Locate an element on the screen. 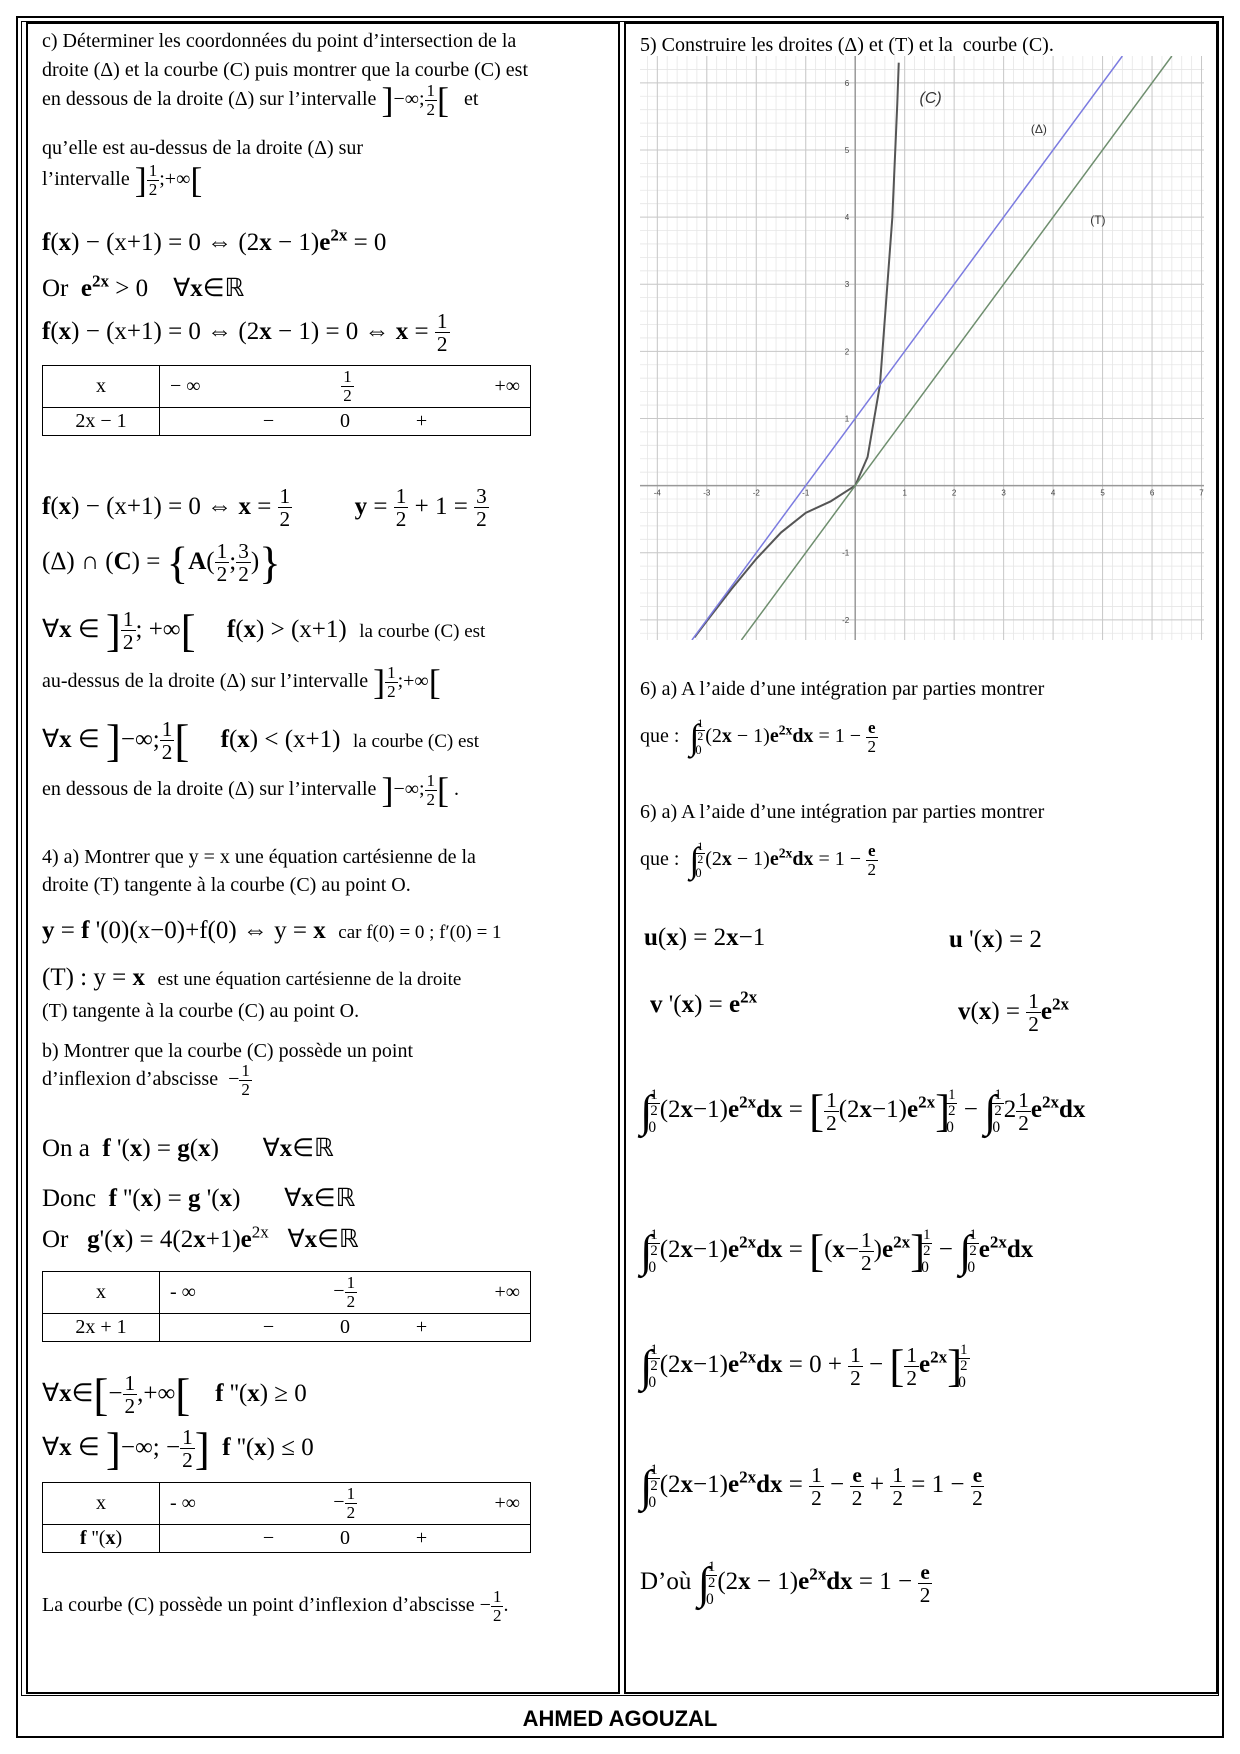  text: (T) tangente à la courbe (C) au point O. is located at coordinates (201, 1011).